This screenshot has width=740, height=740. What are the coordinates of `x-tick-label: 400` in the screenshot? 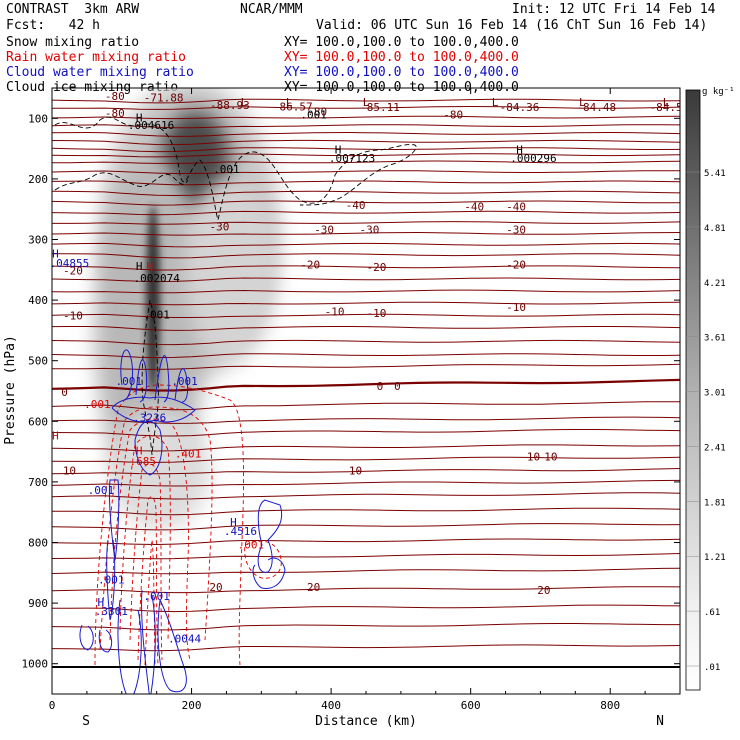 It's located at (331, 705).